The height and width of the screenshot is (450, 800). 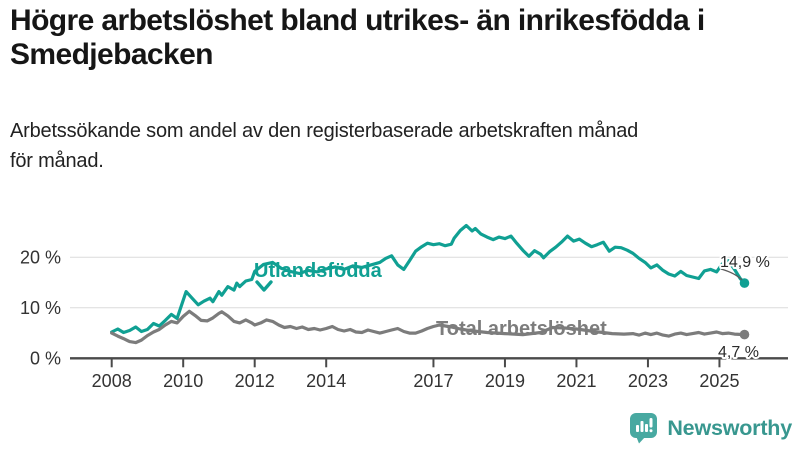 What do you see at coordinates (183, 381) in the screenshot?
I see `x-tick-label: 2010` at bounding box center [183, 381].